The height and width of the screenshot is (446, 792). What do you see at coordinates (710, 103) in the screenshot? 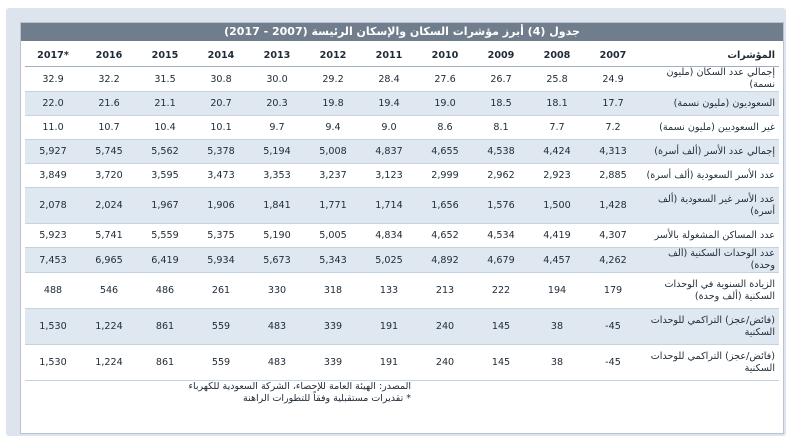
I see `indicator-label: السعوديون (مليون نسمة)` at bounding box center [710, 103].